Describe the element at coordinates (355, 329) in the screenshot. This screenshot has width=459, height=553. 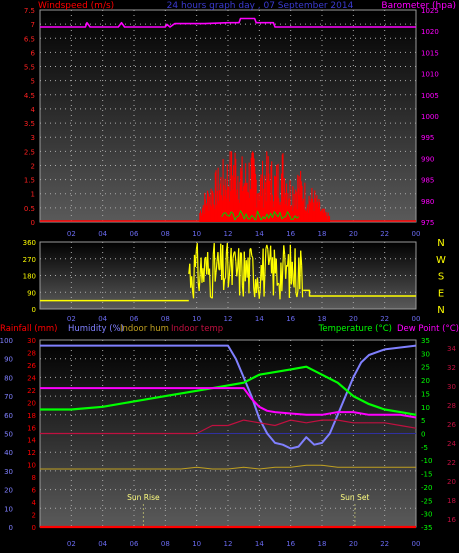
I see `legend-item: Temperature (°C)` at that location.